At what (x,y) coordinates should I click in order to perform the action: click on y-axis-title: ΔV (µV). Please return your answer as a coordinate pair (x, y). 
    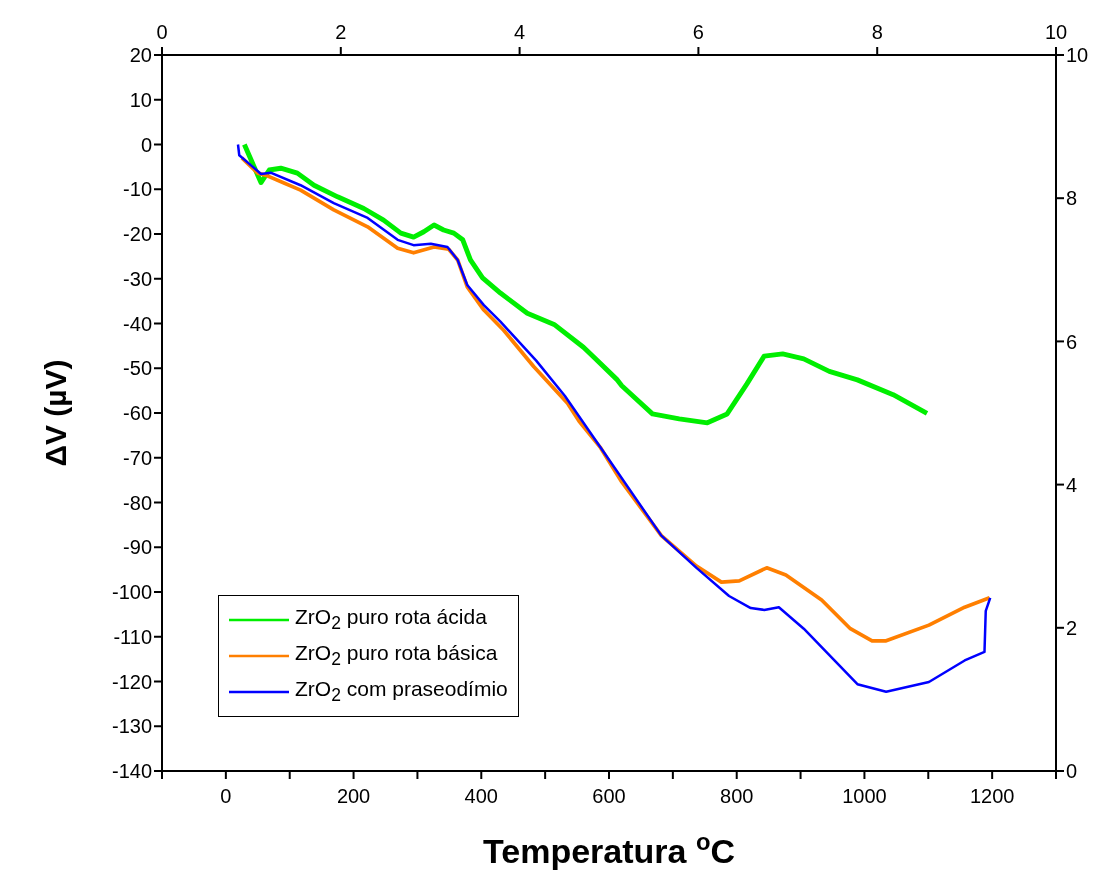
    Looking at the image, I should click on (55, 413).